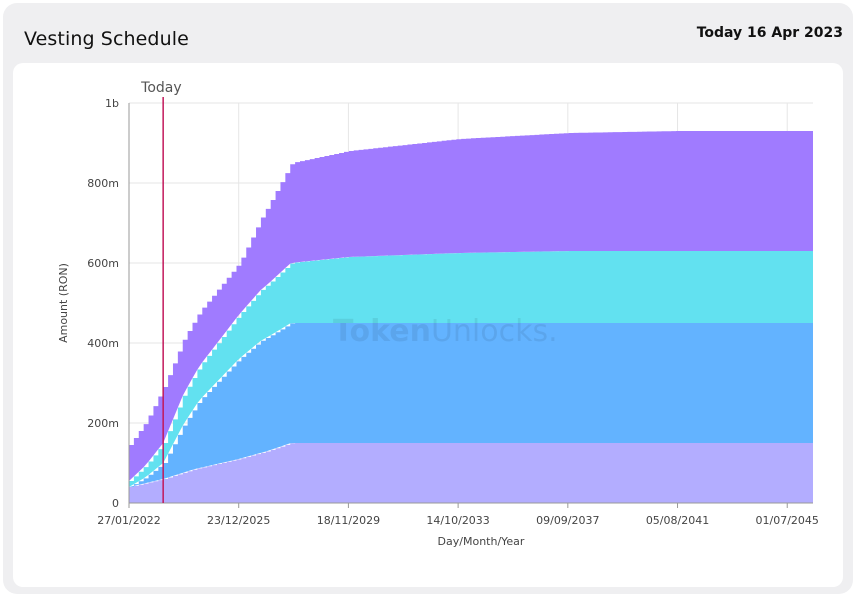  Describe the element at coordinates (382, 331) in the screenshot. I see `watermark-bold: Token` at that location.